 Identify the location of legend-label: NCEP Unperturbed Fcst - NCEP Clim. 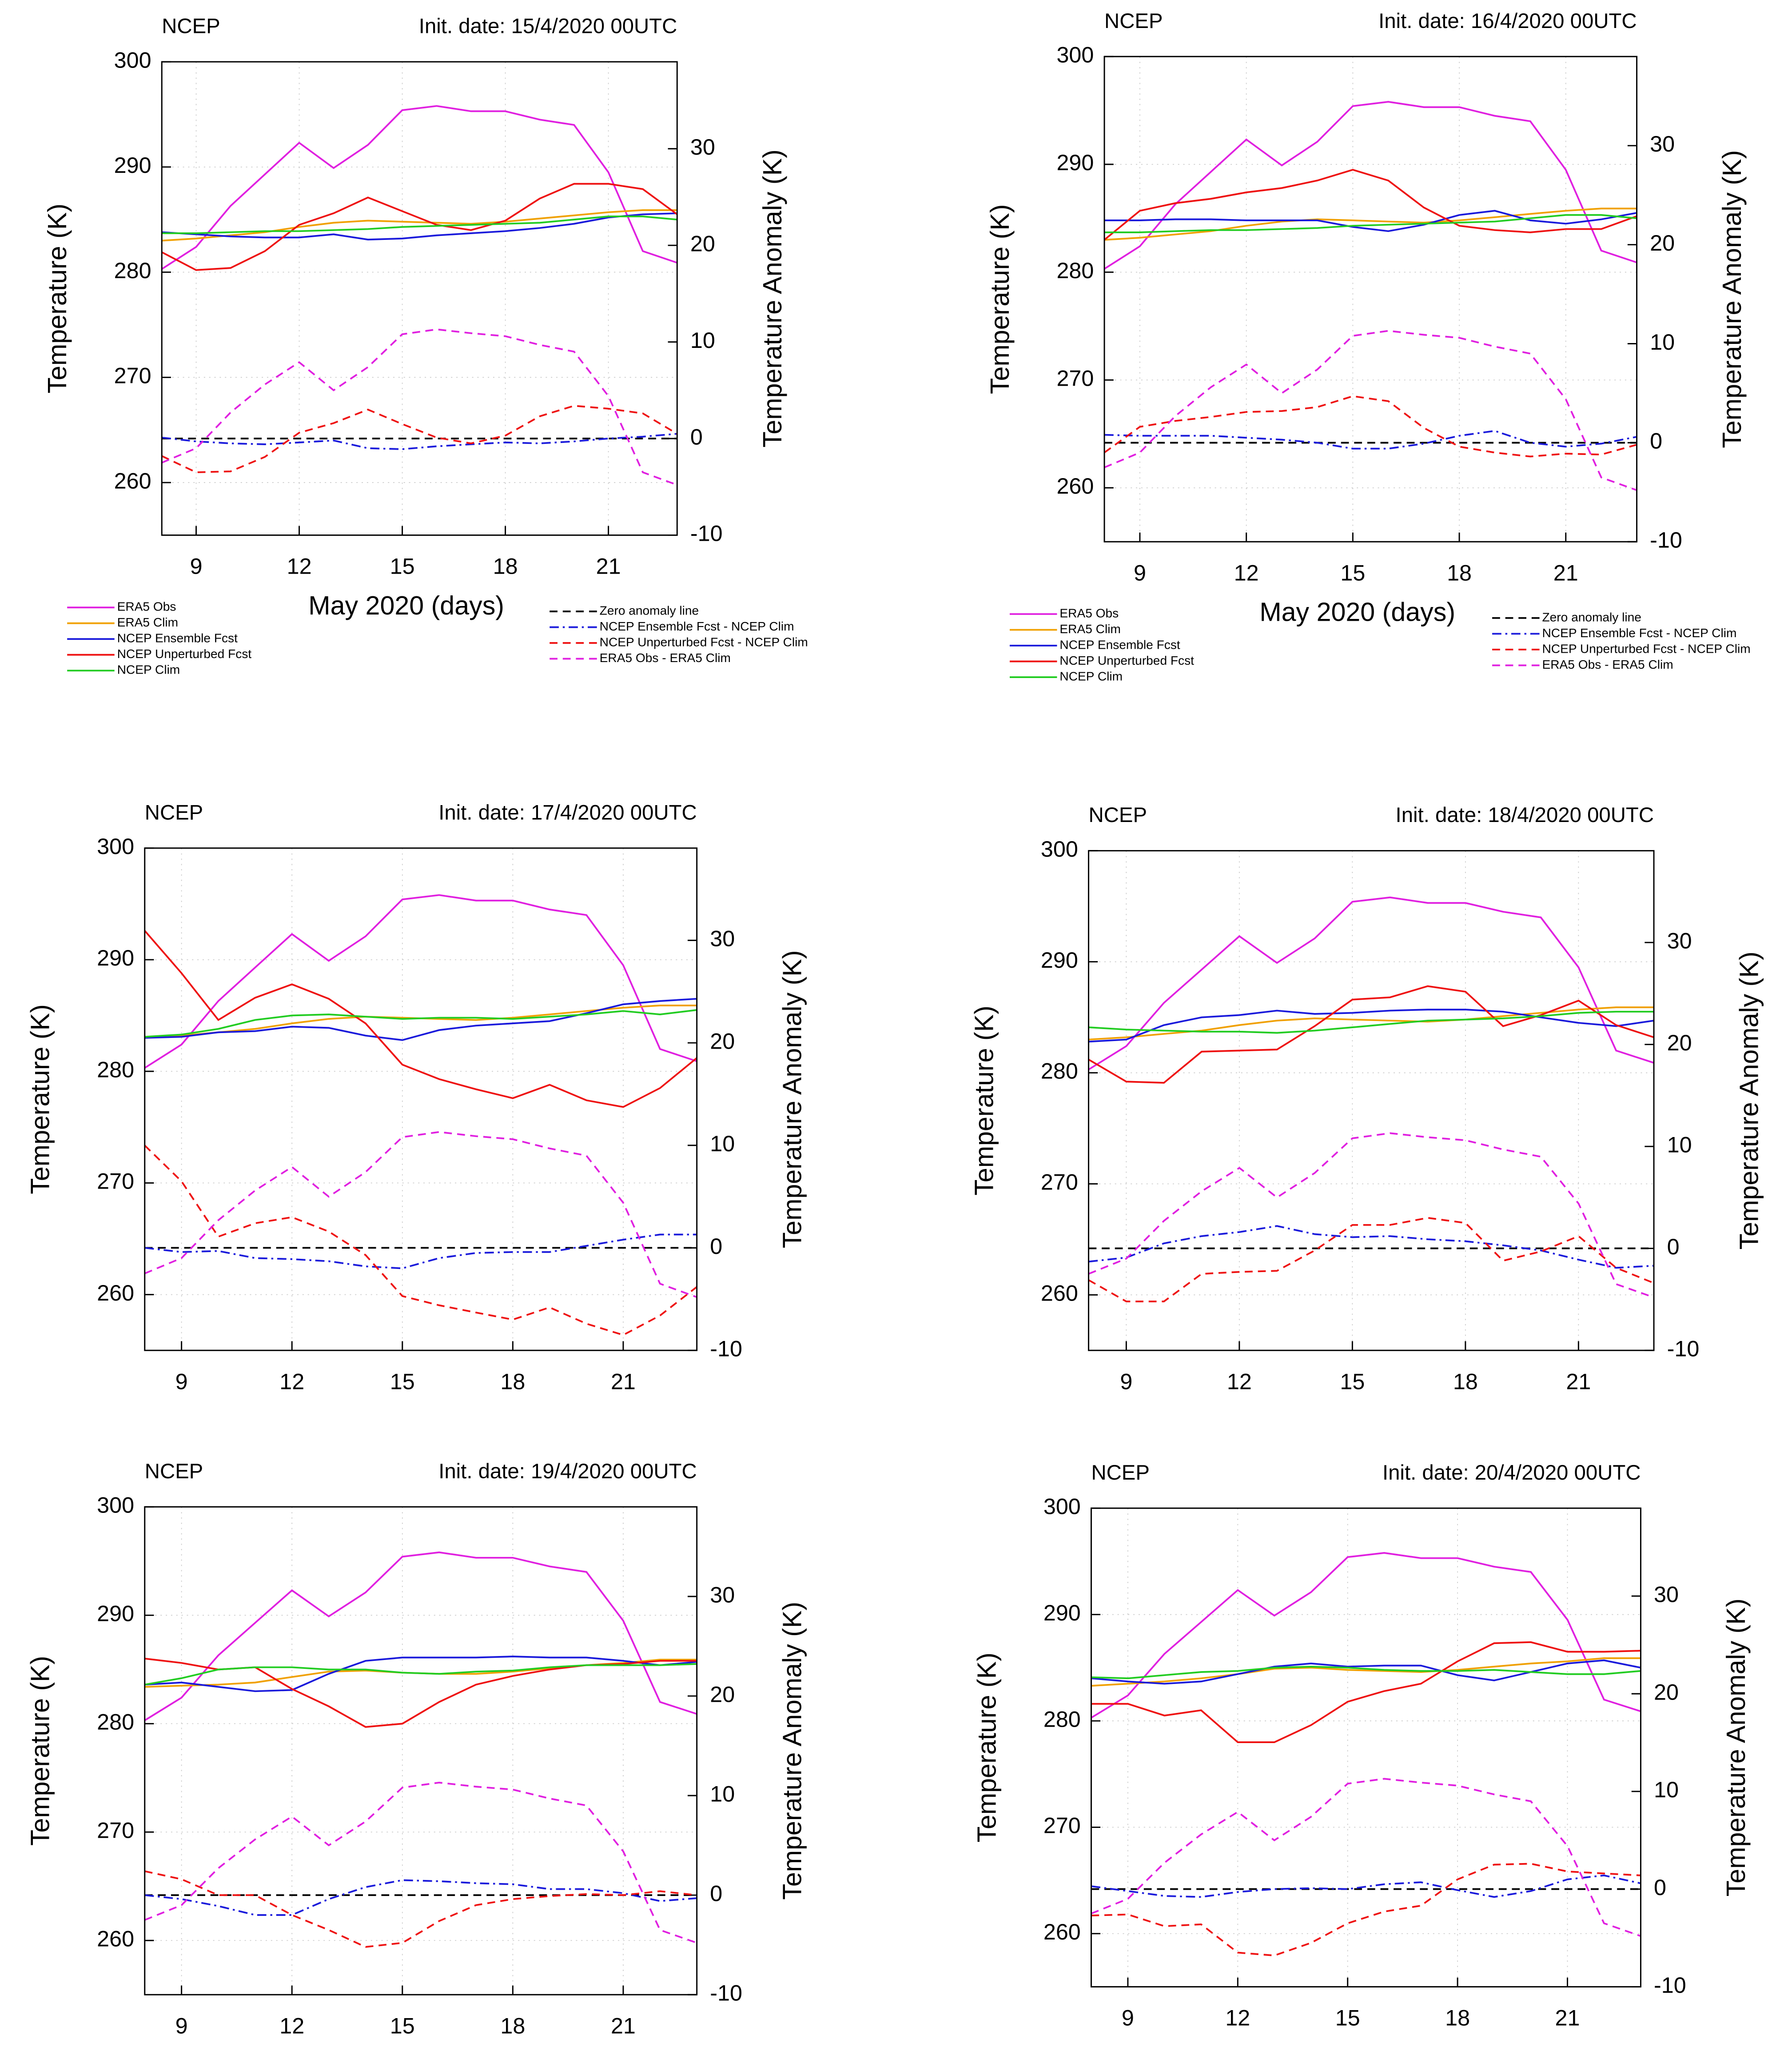
(1646, 648).